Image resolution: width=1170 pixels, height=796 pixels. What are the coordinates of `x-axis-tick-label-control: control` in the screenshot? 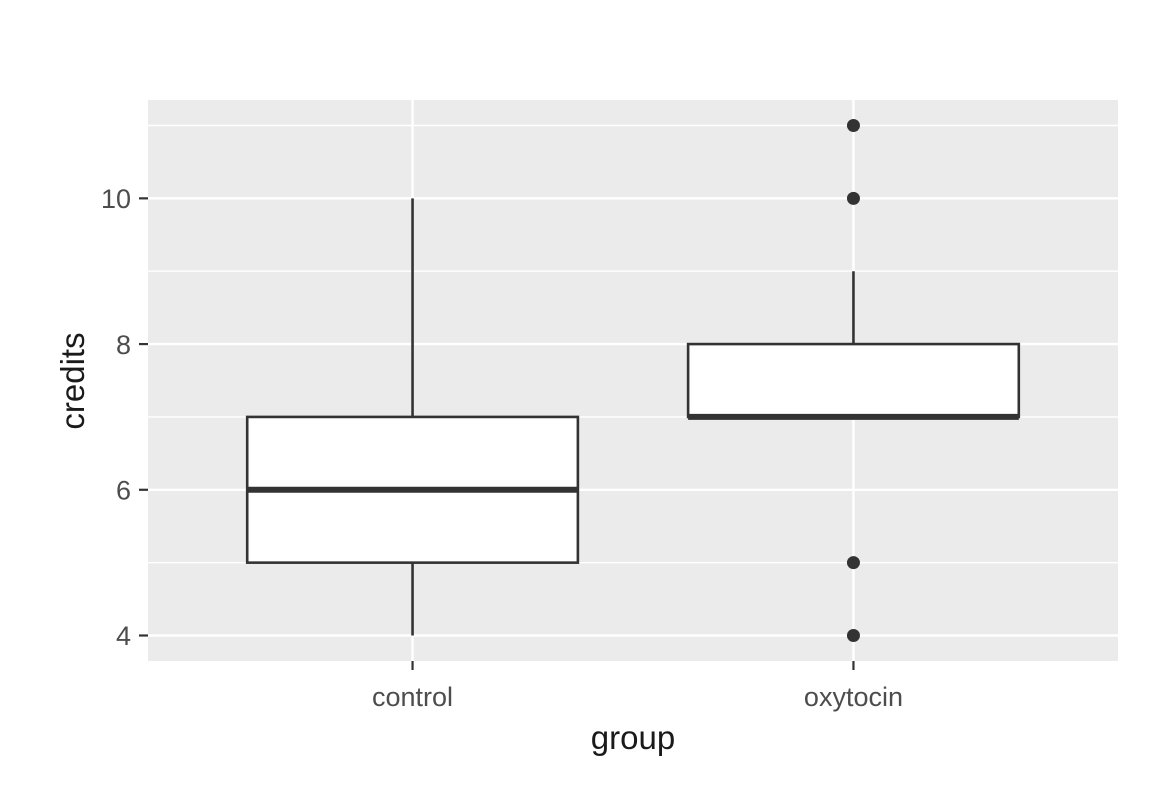 It's located at (412, 697).